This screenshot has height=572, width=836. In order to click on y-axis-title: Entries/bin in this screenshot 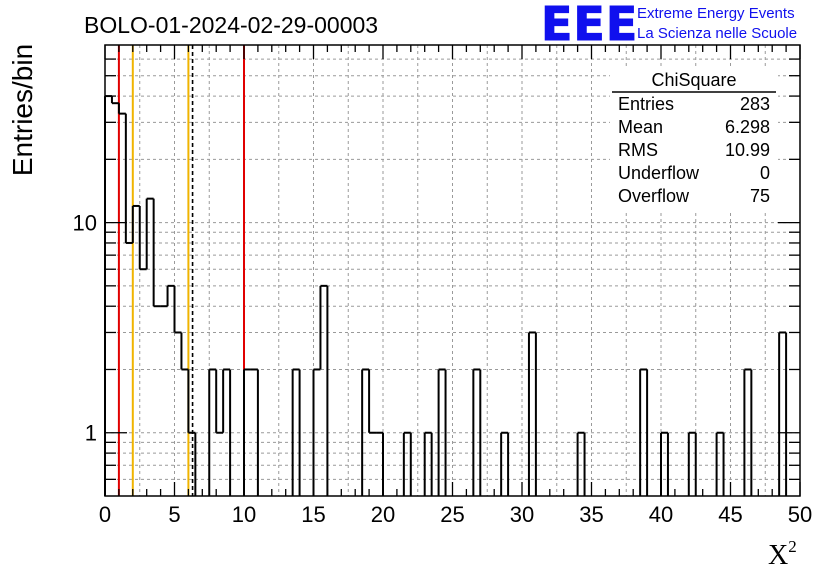, I will do `click(22, 110)`.